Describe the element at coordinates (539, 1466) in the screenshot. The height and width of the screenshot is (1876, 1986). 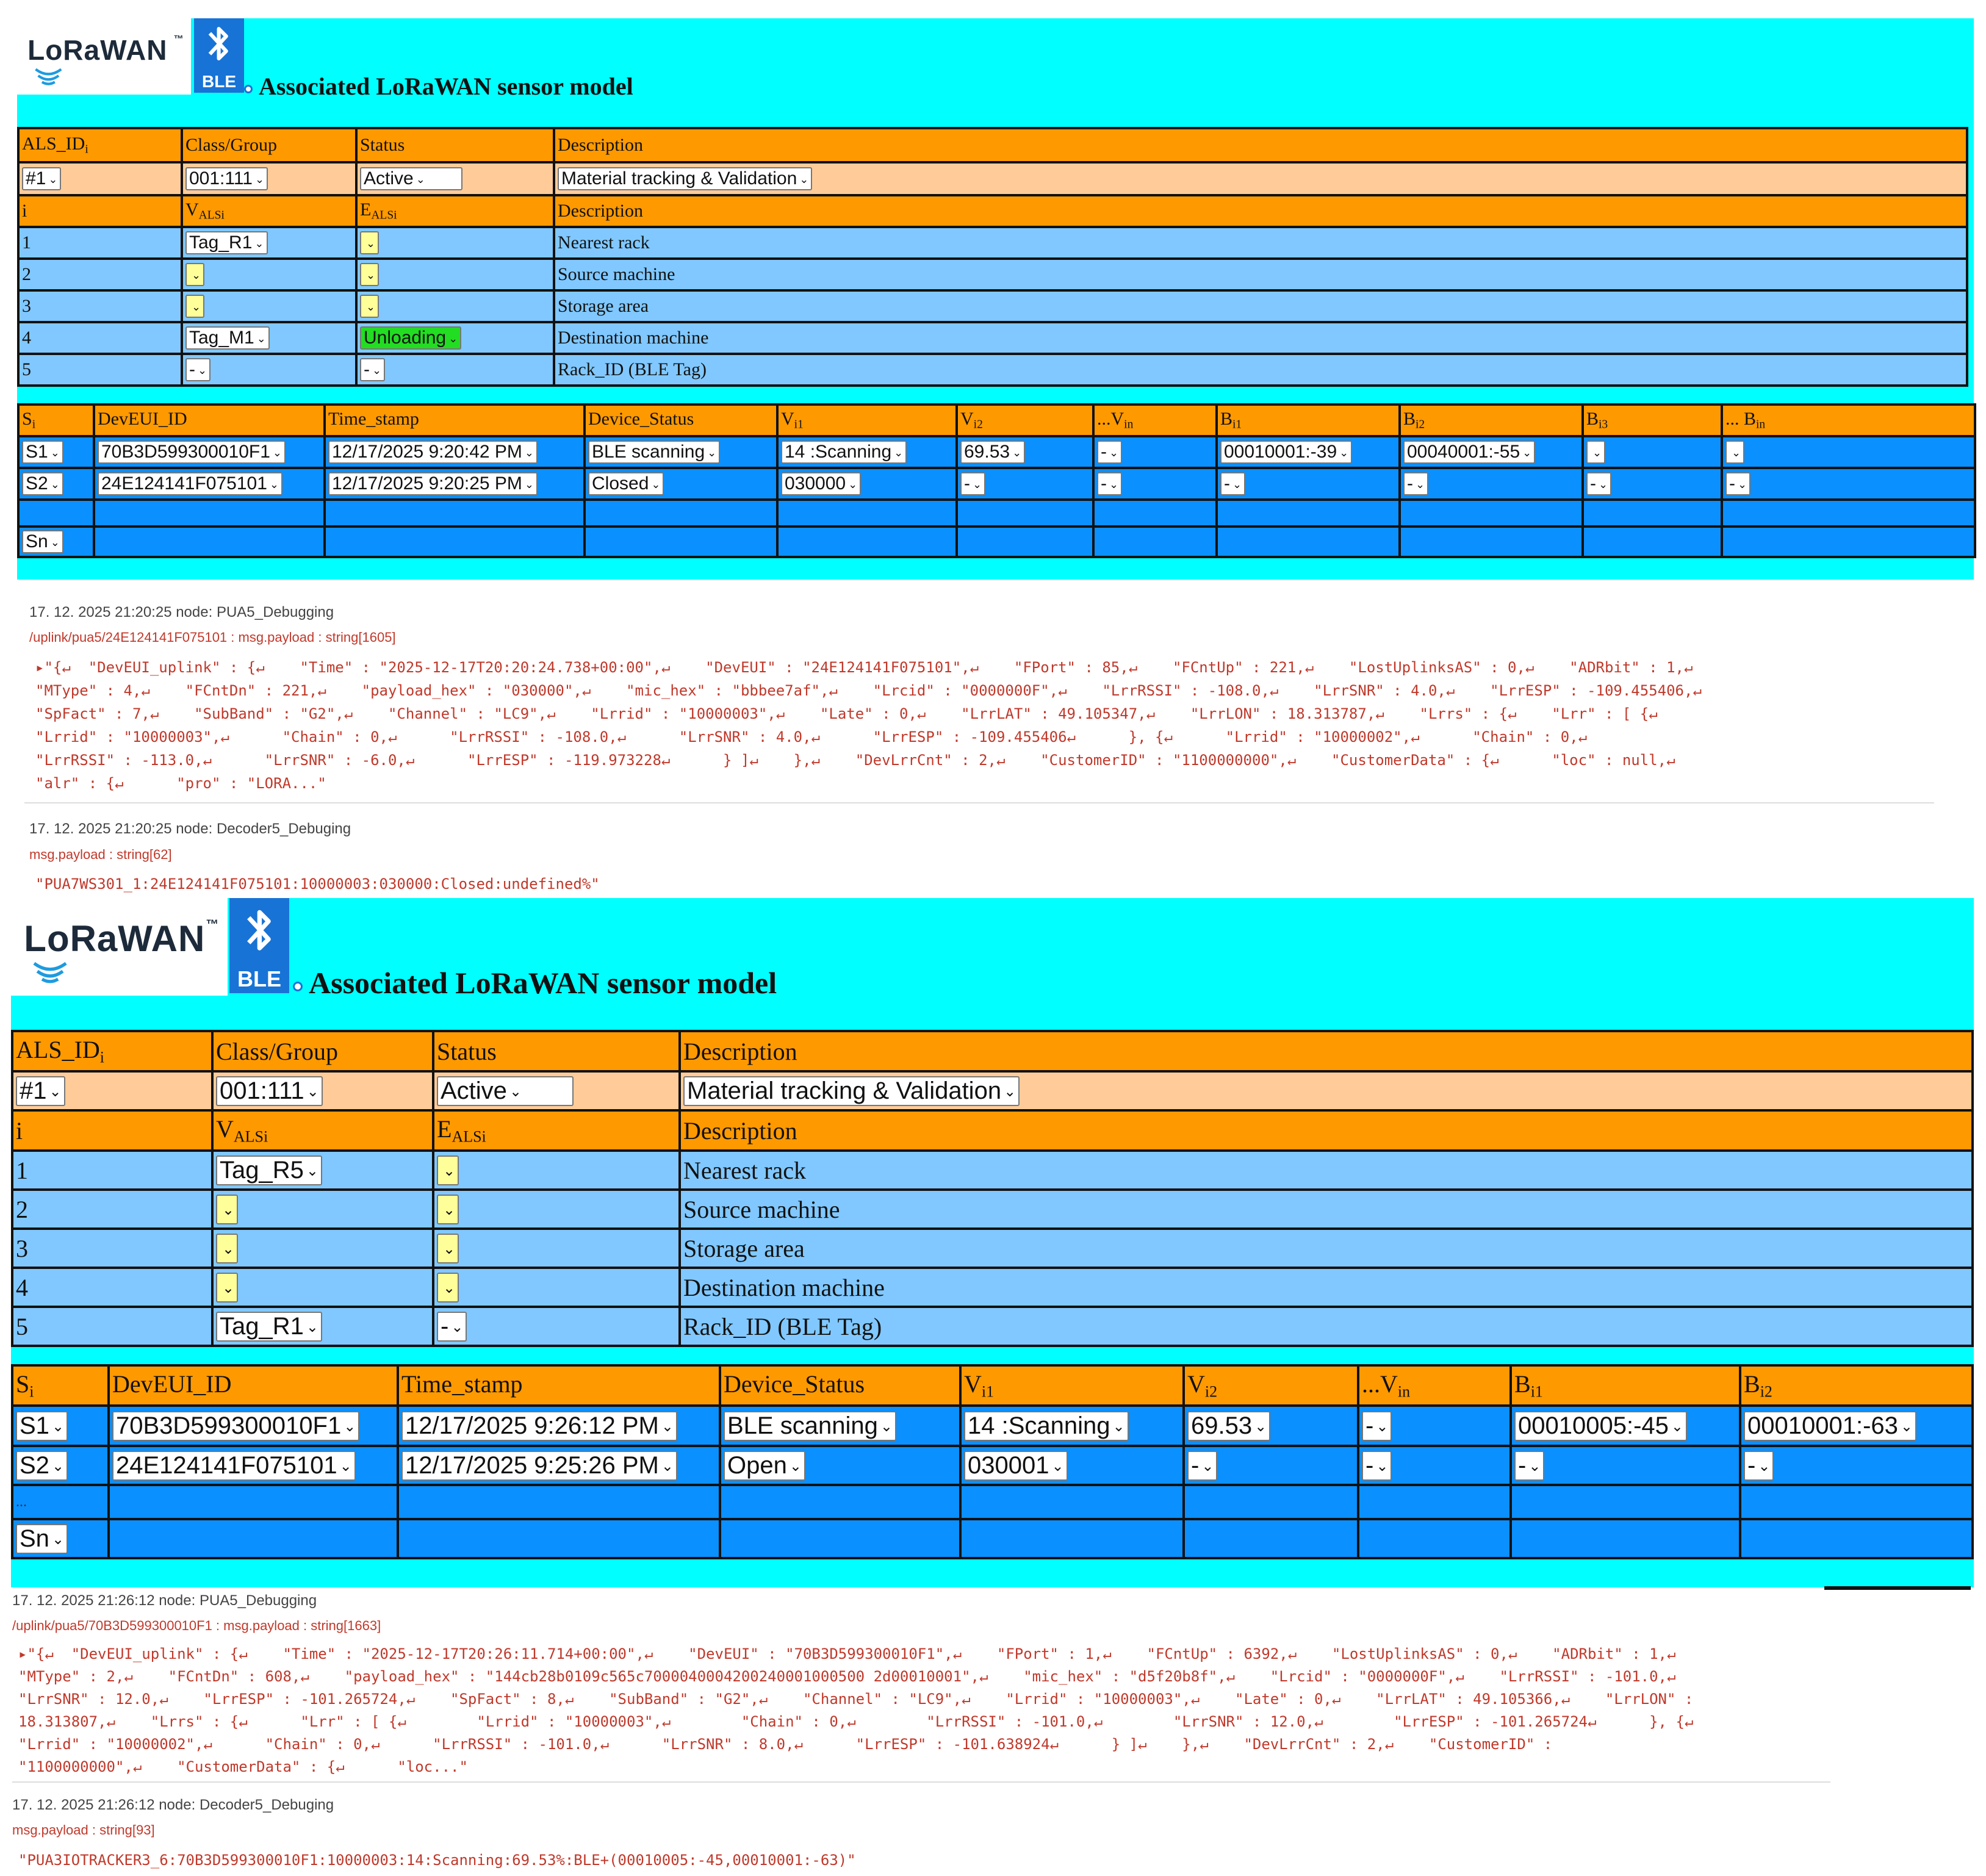
I see `sensor-field-select: 12/17/2025 9:25:26 PM ⌄` at that location.